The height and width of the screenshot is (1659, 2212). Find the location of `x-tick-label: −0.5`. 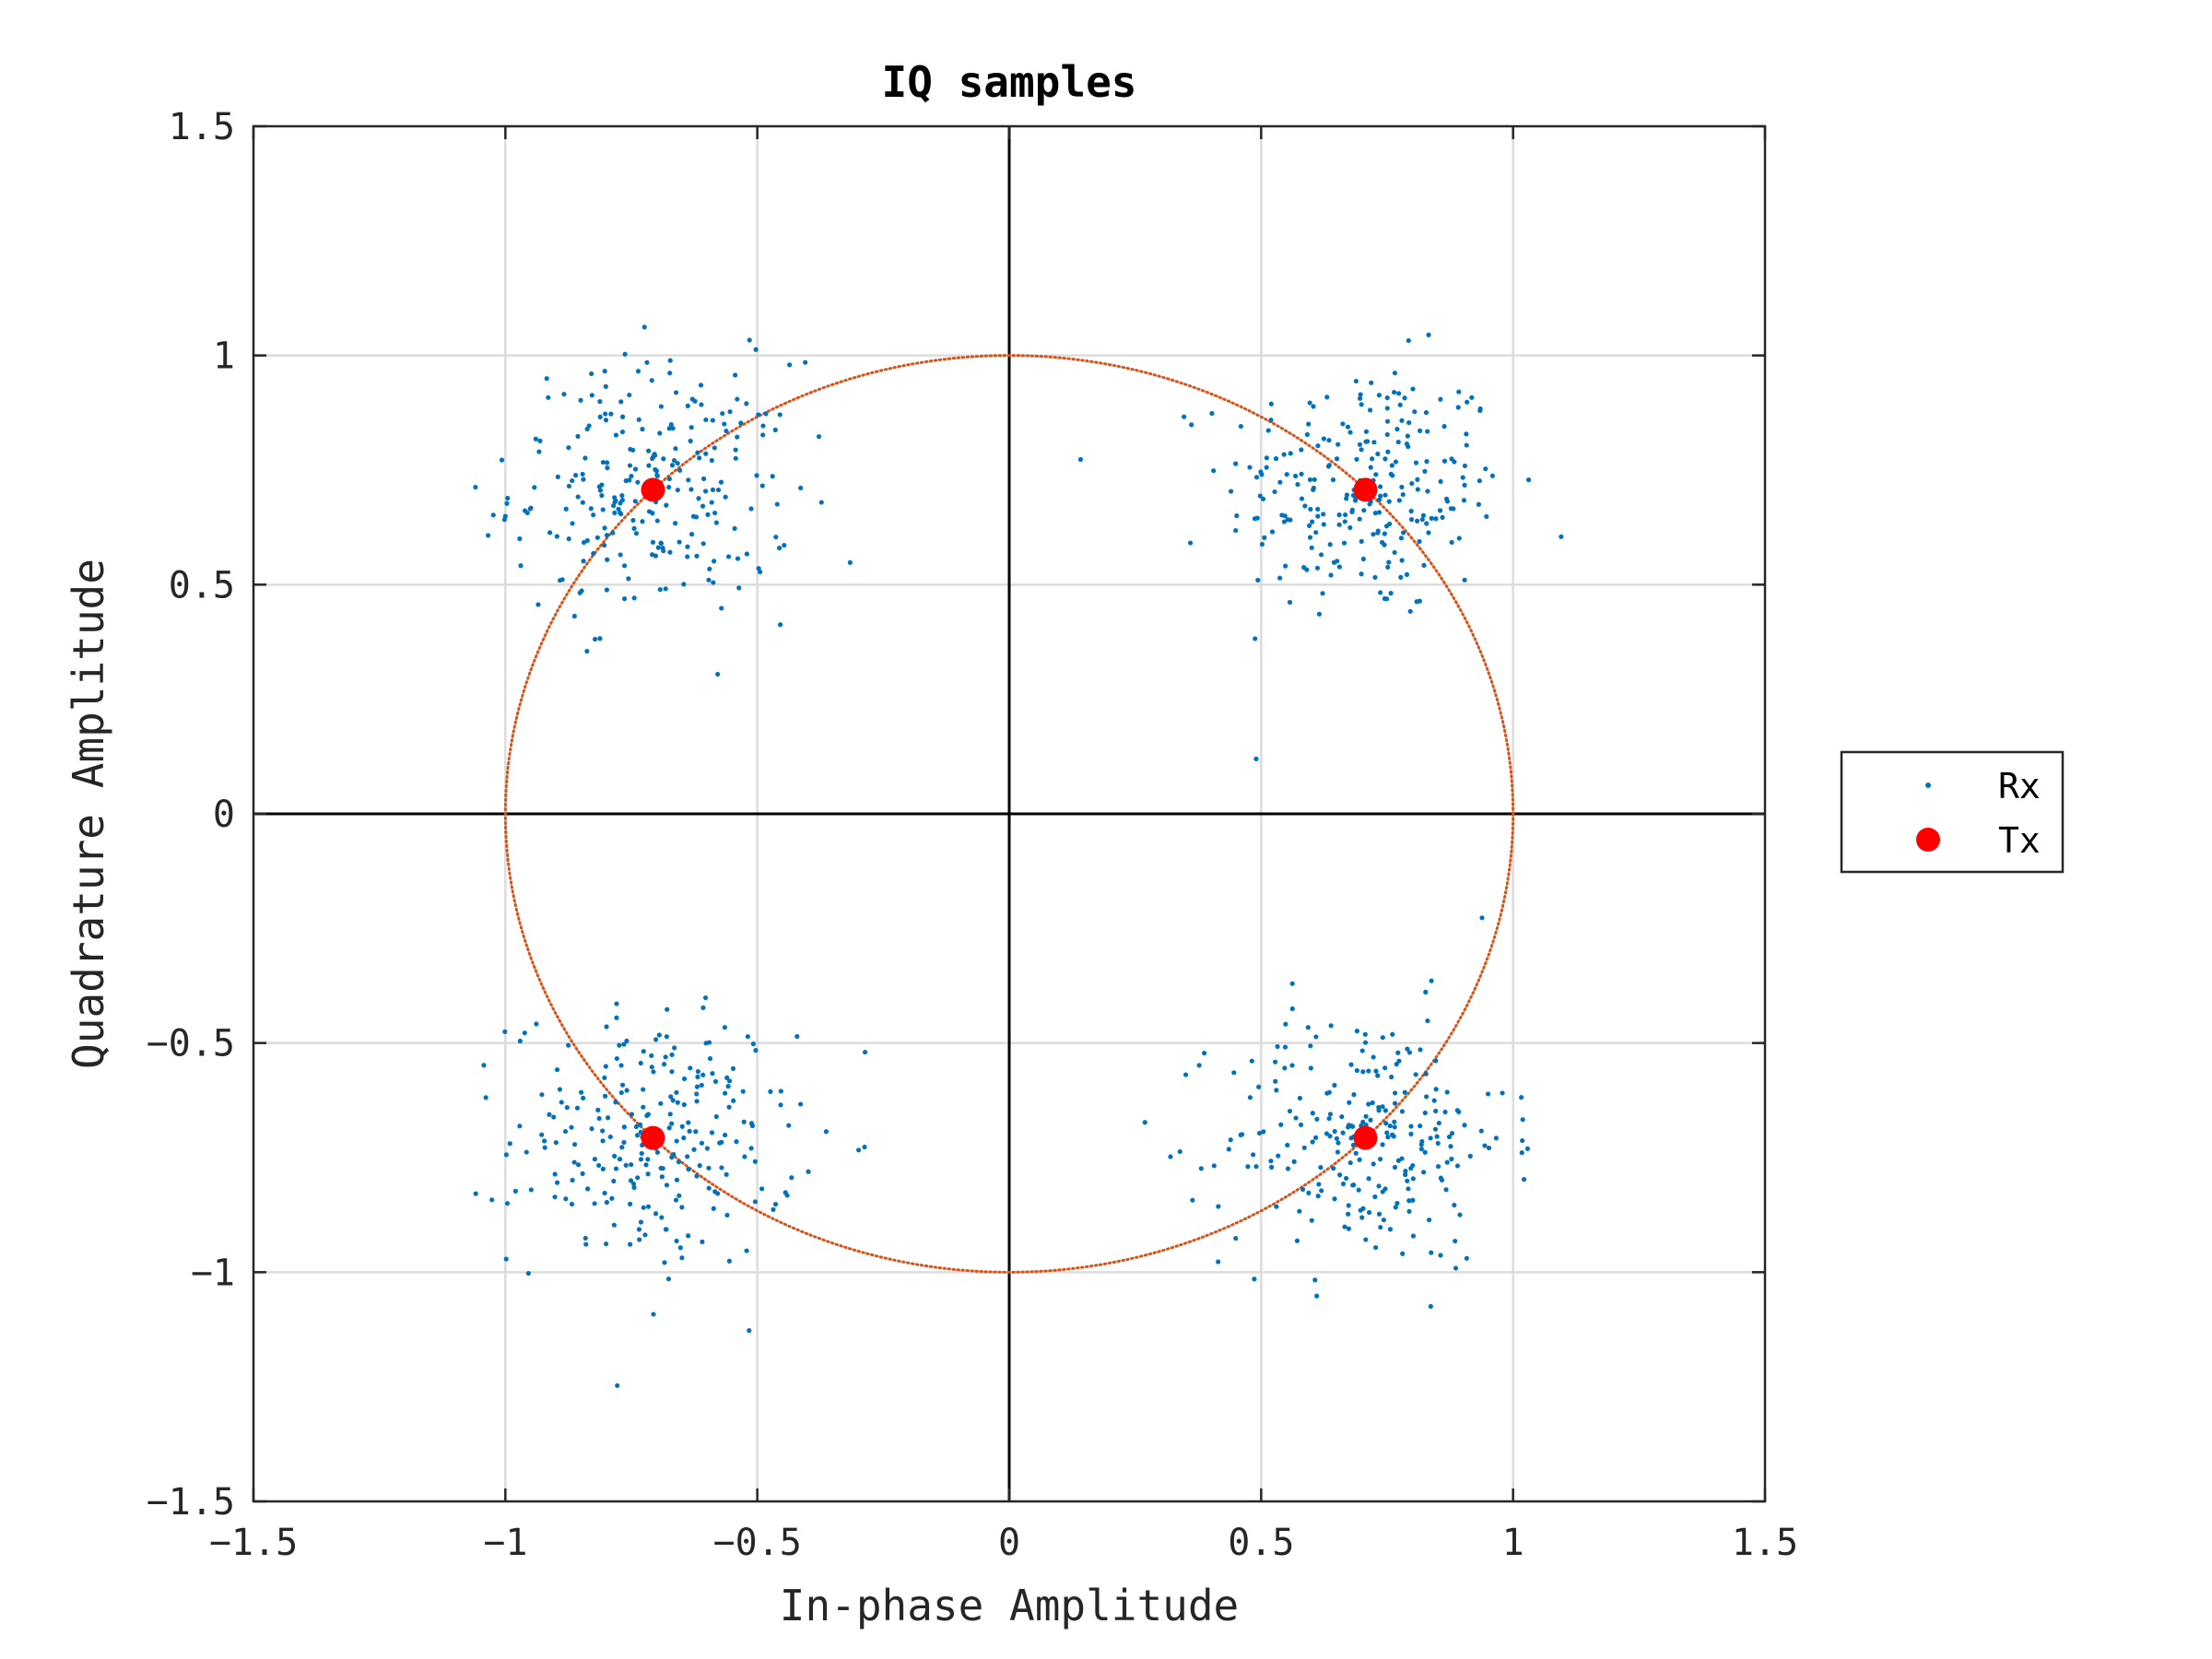

x-tick-label: −0.5 is located at coordinates (757, 1543).